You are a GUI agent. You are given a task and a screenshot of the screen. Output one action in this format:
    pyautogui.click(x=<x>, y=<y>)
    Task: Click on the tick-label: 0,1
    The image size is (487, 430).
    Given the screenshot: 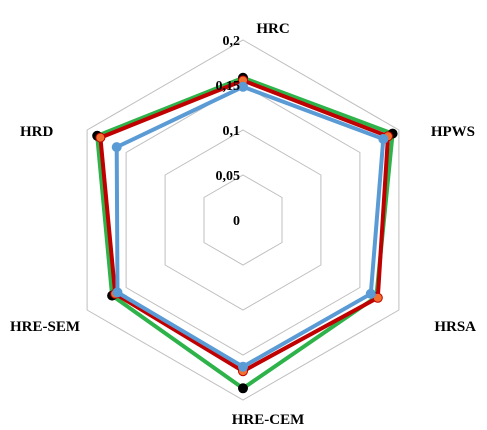 What is the action you would take?
    pyautogui.click(x=232, y=131)
    